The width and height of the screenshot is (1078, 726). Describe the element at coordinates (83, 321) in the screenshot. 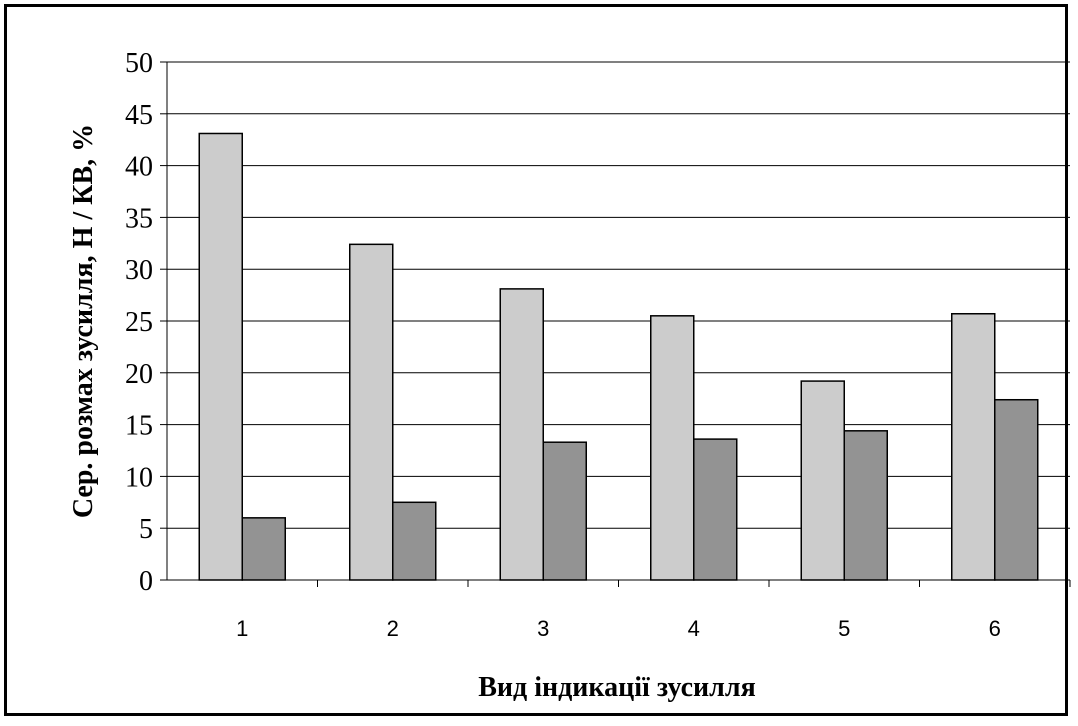

I see `y-axis-title: Сер. розмах зусилля, Н / КВ, %` at that location.